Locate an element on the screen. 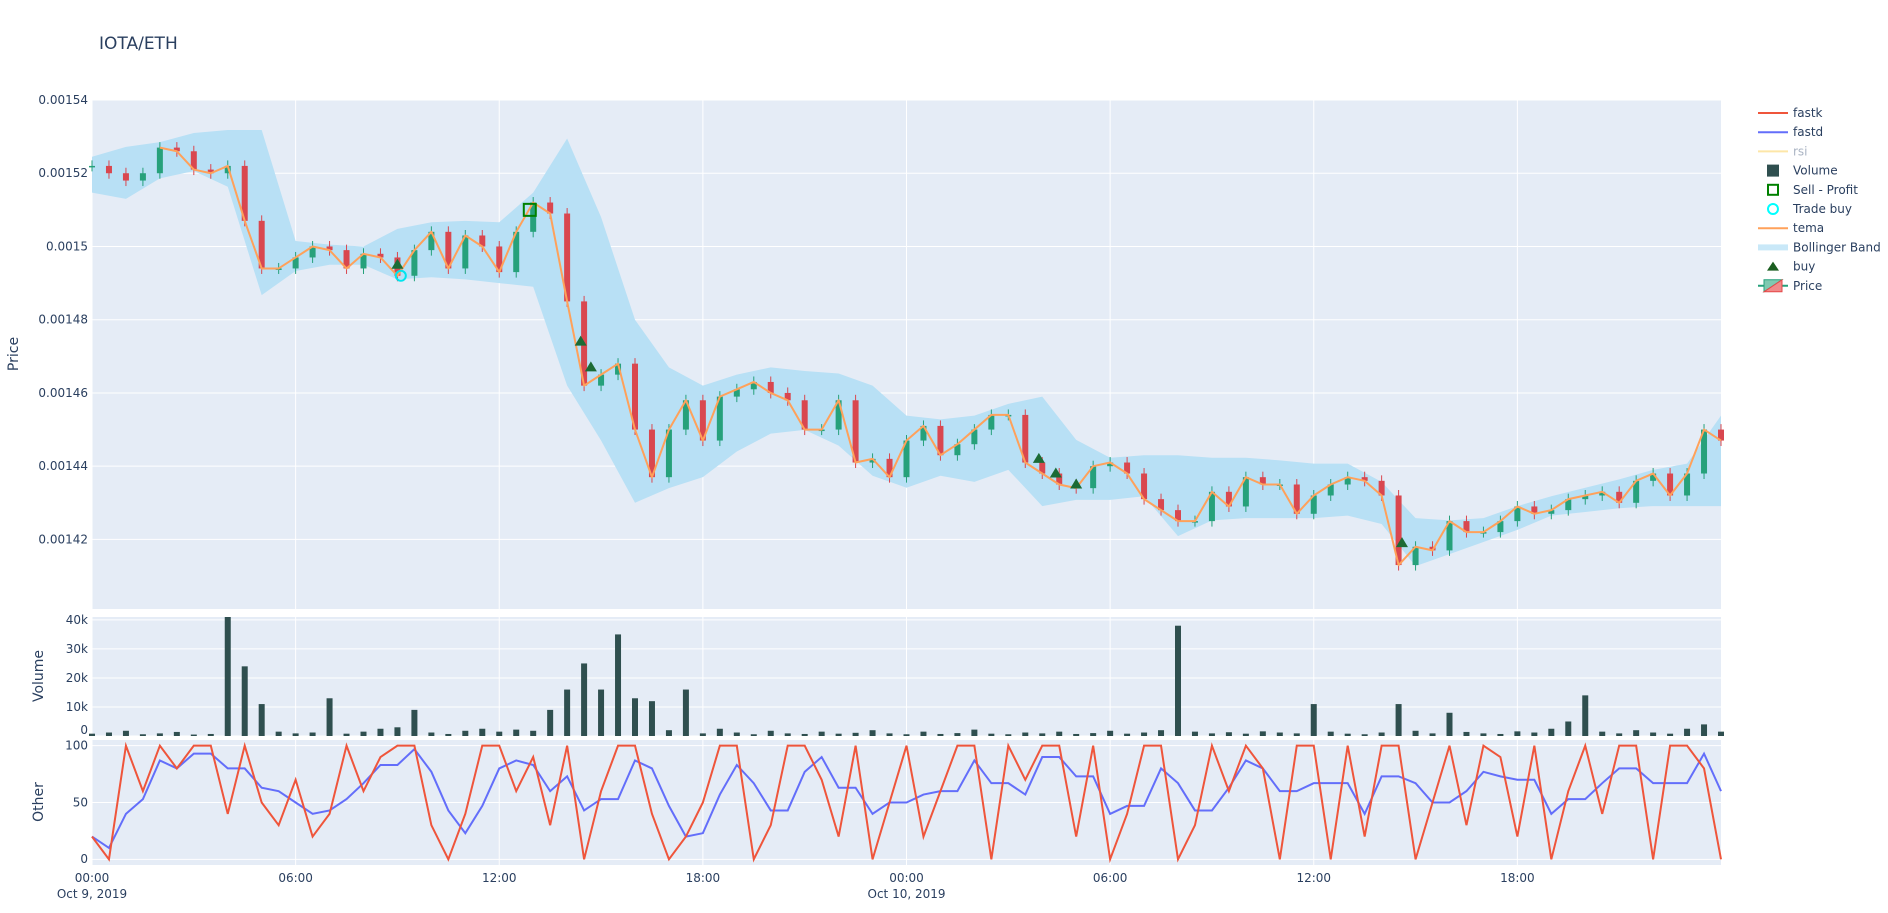 Image resolution: width=1888 pixels, height=913 pixels. y-tick-label: 0.00148 is located at coordinates (63, 320).